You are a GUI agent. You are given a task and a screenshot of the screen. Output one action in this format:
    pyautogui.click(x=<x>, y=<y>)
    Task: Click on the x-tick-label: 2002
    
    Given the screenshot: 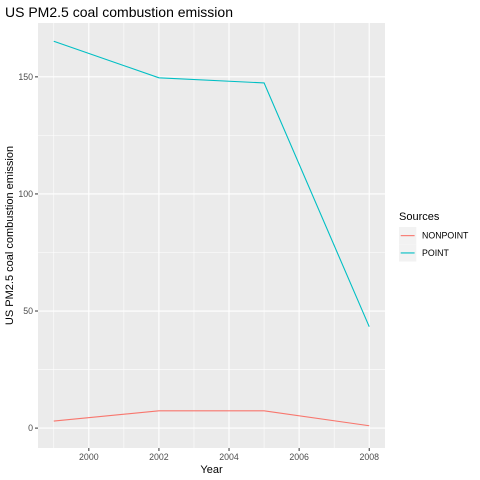 What is the action you would take?
    pyautogui.click(x=159, y=457)
    